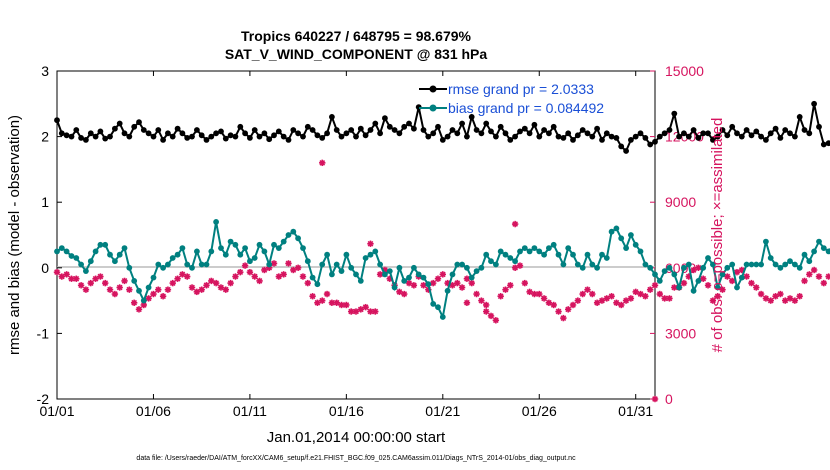 The height and width of the screenshot is (470, 830). I want to click on obs-point-120-core, so click(635, 291).